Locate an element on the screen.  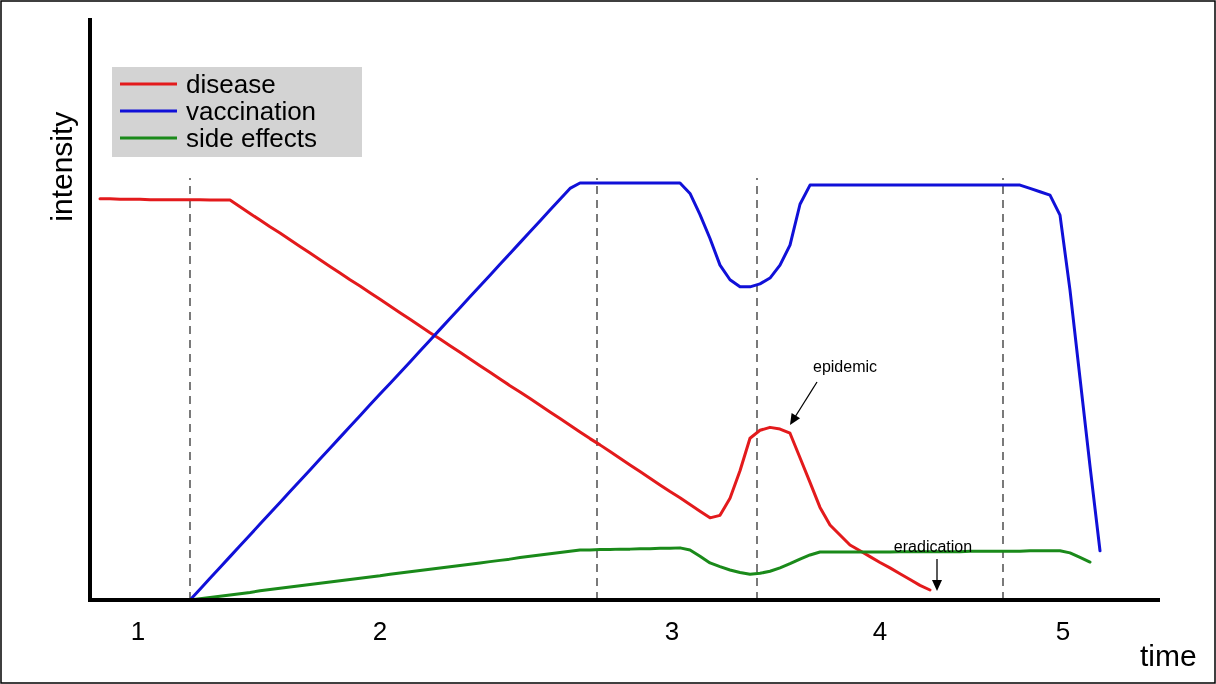
legend-label: side effects is located at coordinates (252, 138).